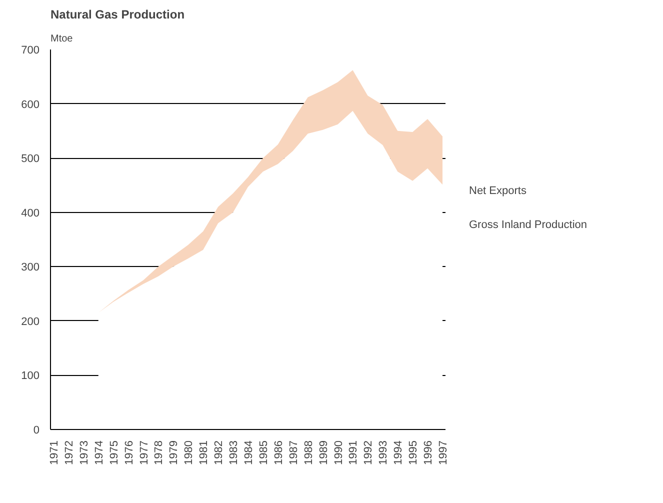  I want to click on x-tick-label: 1995, so click(414, 452).